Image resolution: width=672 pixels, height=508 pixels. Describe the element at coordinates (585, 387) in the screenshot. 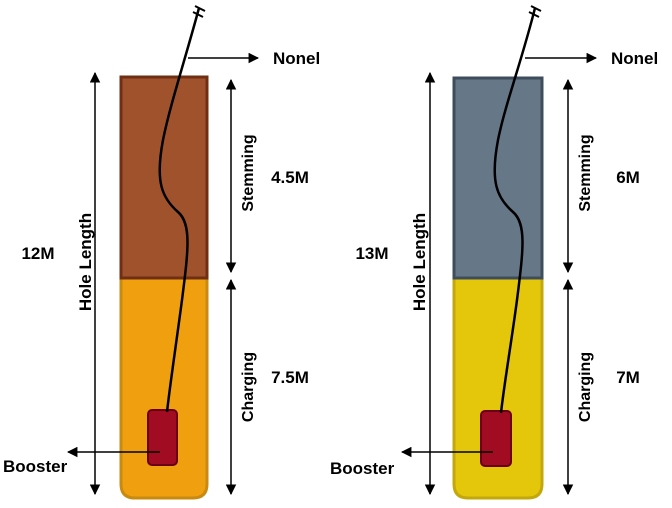

I see `charging-label-2: Charging` at that location.